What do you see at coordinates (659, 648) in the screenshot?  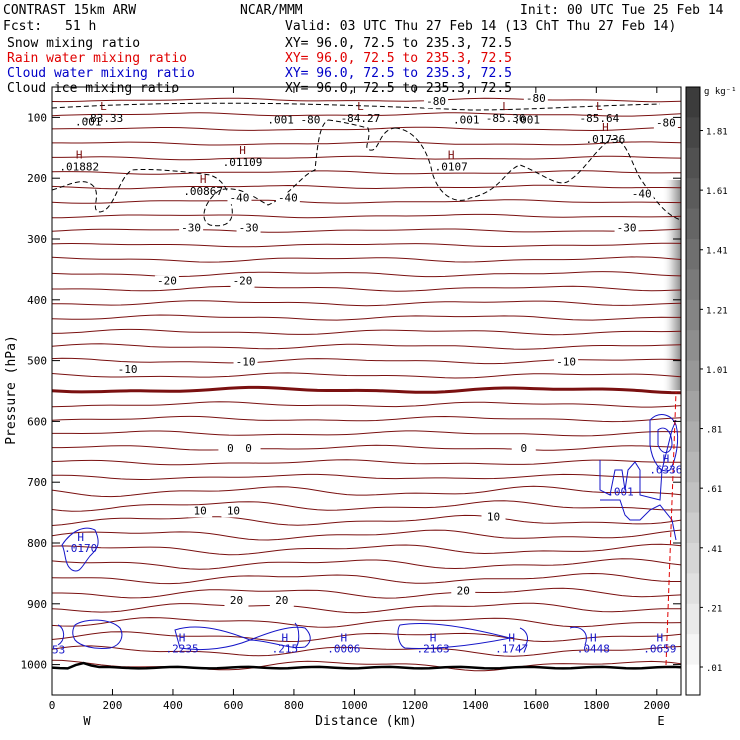 I see `cloud-extremum-value: .0659` at bounding box center [659, 648].